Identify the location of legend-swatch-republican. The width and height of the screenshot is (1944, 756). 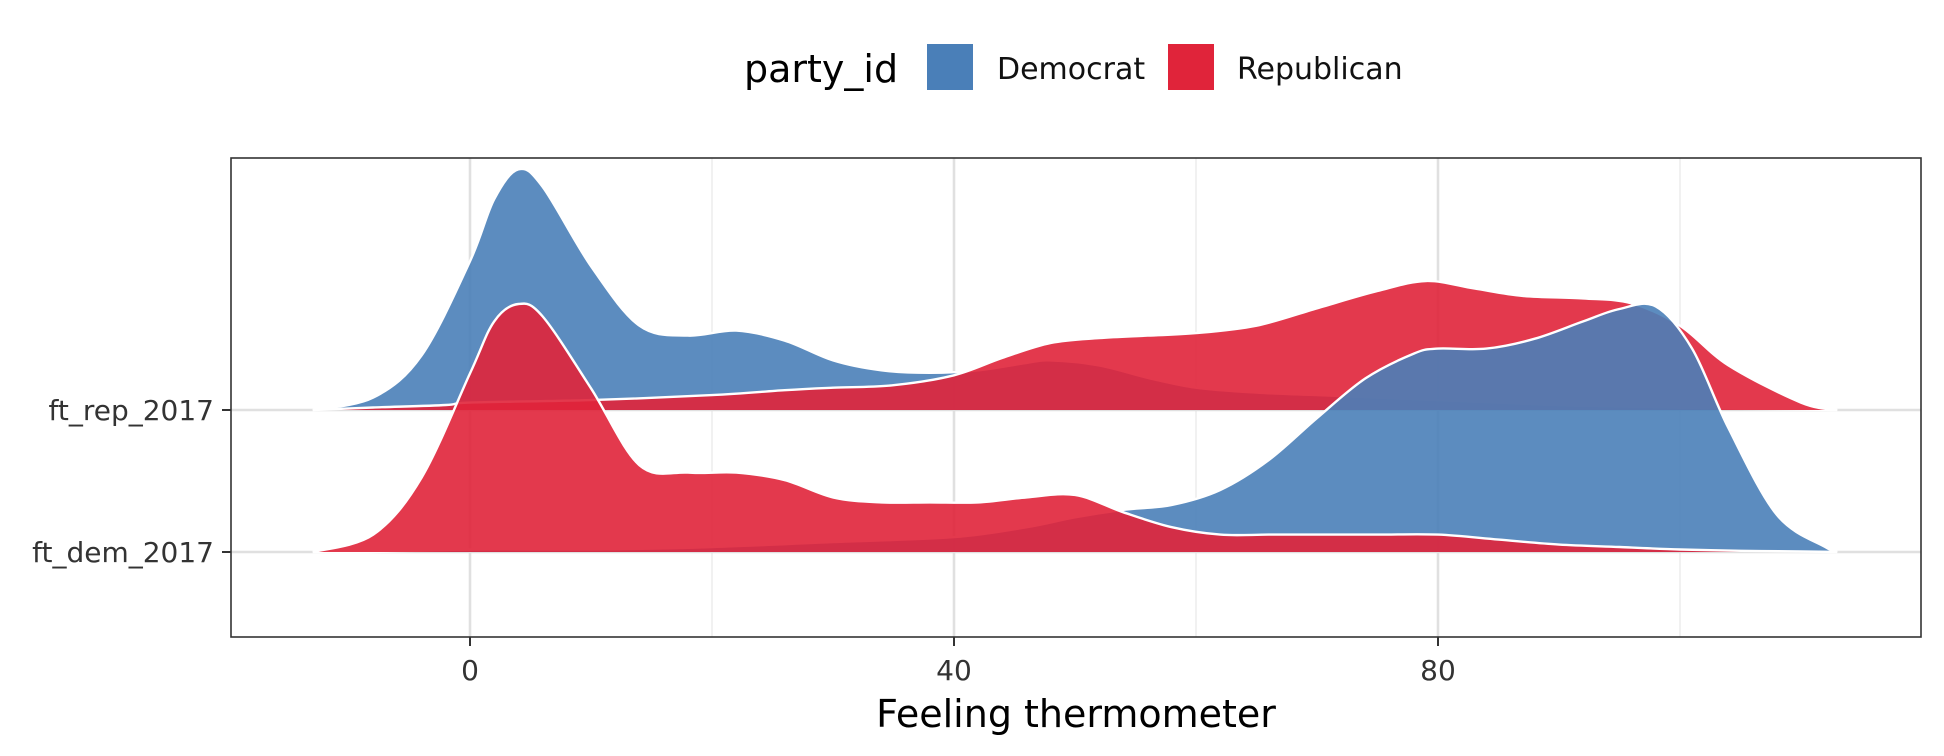
(1191, 67).